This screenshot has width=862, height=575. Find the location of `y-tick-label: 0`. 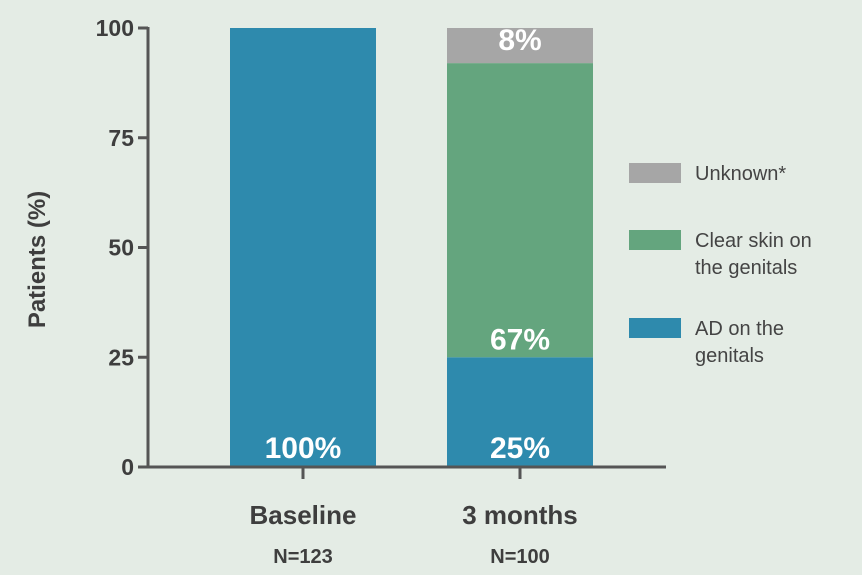

y-tick-label: 0 is located at coordinates (127, 467).